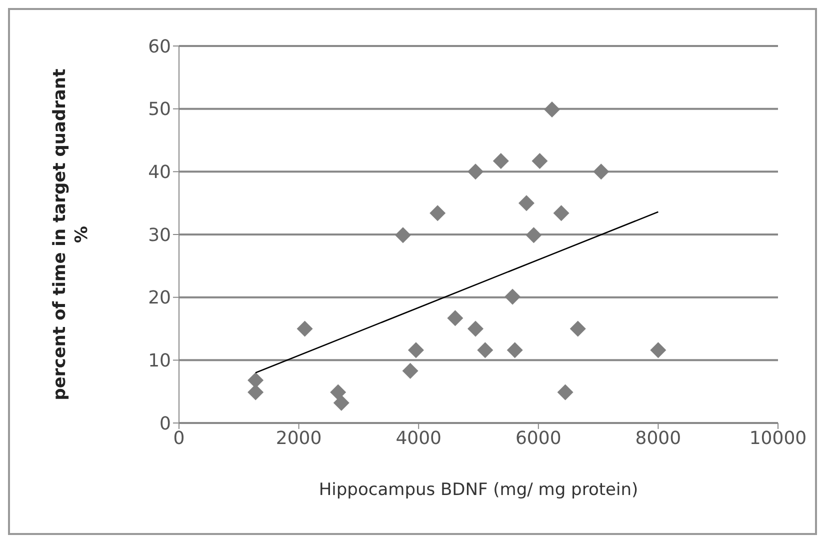  Describe the element at coordinates (658, 438) in the screenshot. I see `x-tick-label: 8000` at that location.